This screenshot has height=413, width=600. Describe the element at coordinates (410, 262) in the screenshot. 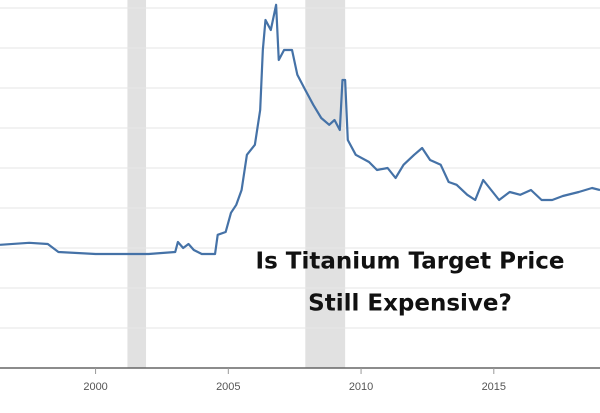

I see `annotation: Is Titanium Target Price` at that location.